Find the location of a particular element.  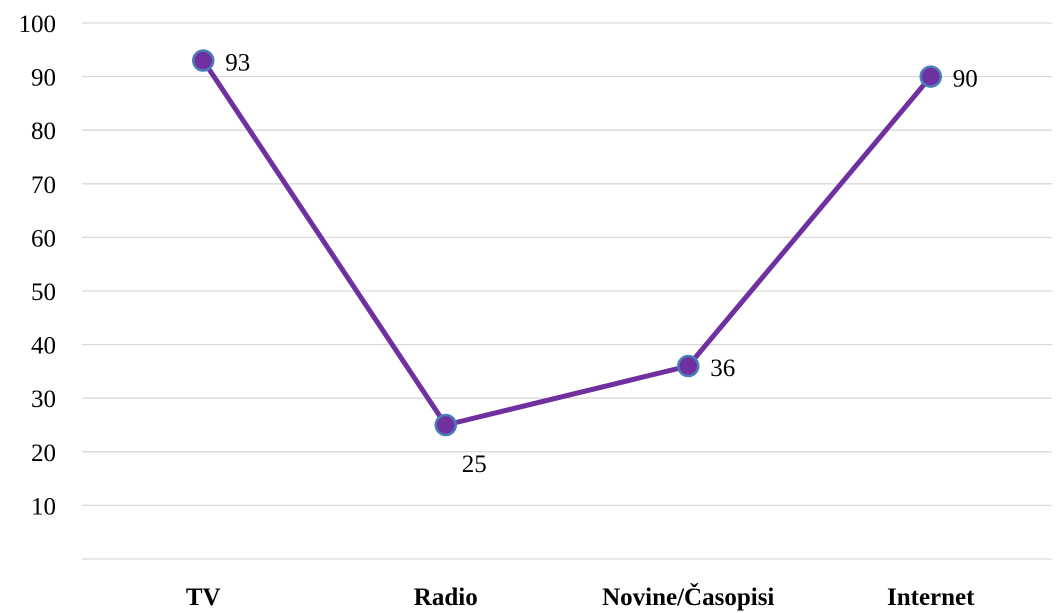

data-label: 36 is located at coordinates (722, 368).